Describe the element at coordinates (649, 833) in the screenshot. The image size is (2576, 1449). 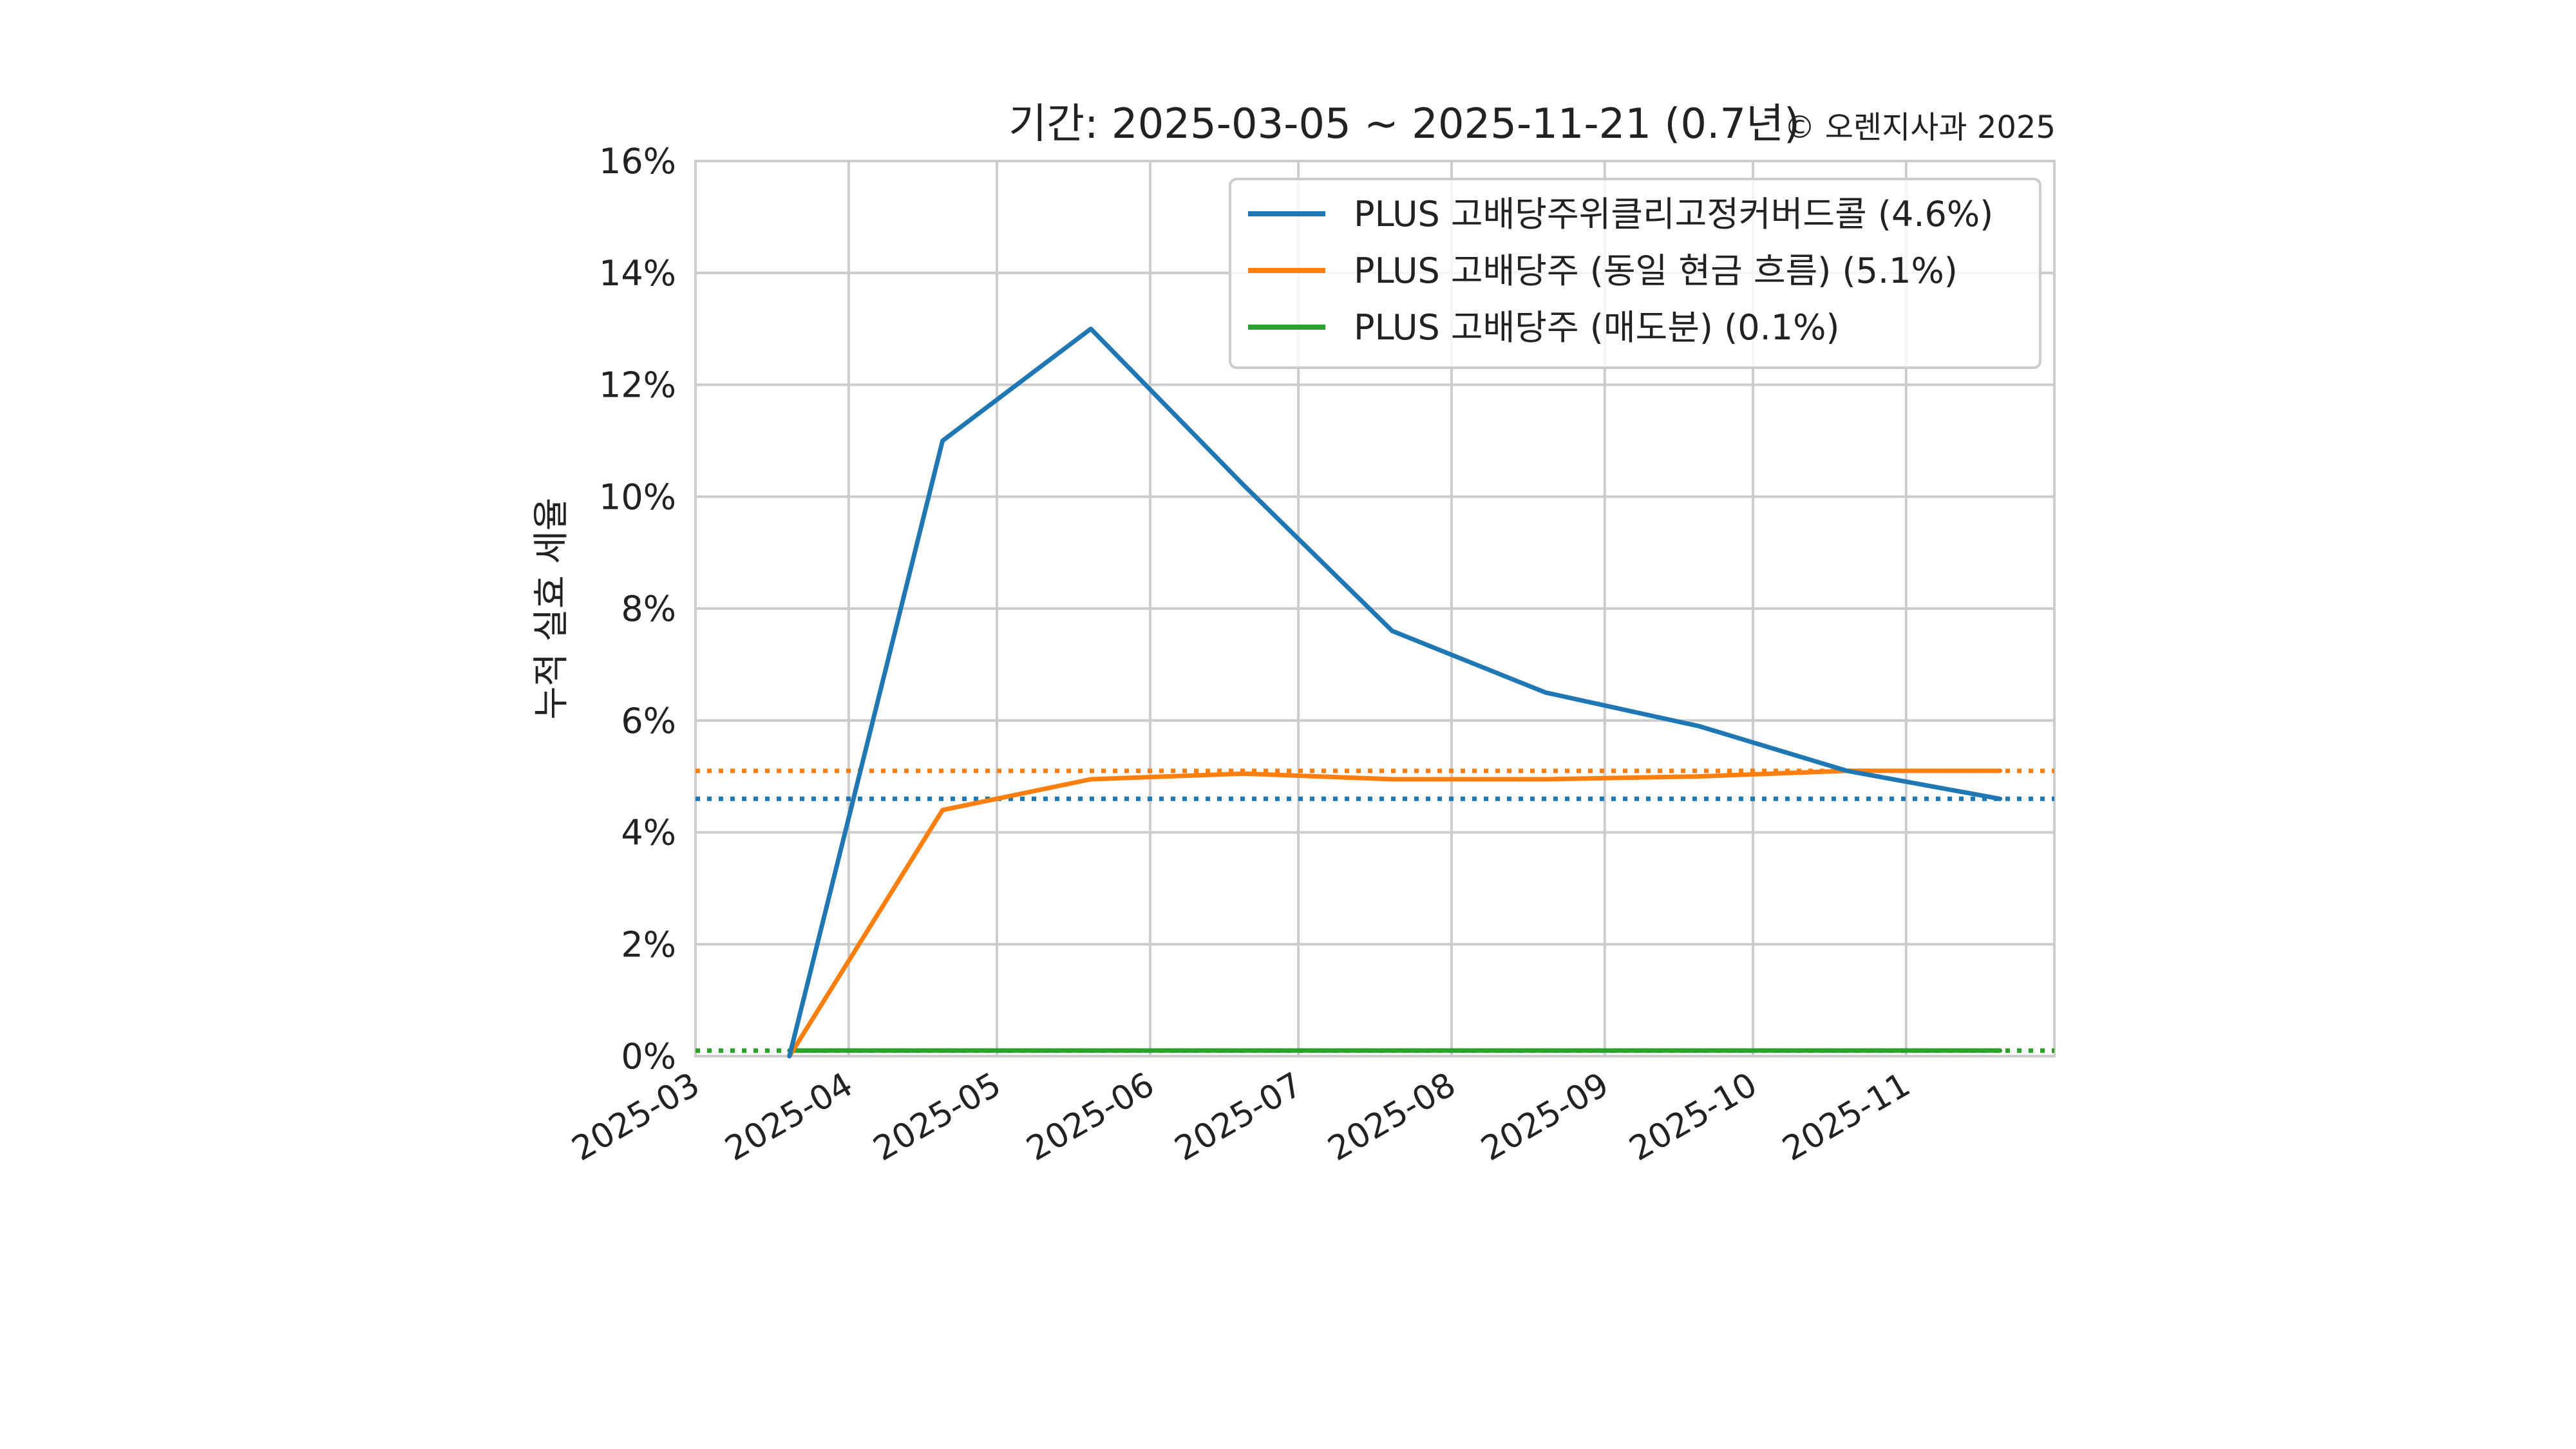
I see `y-tick-label: 4%` at that location.